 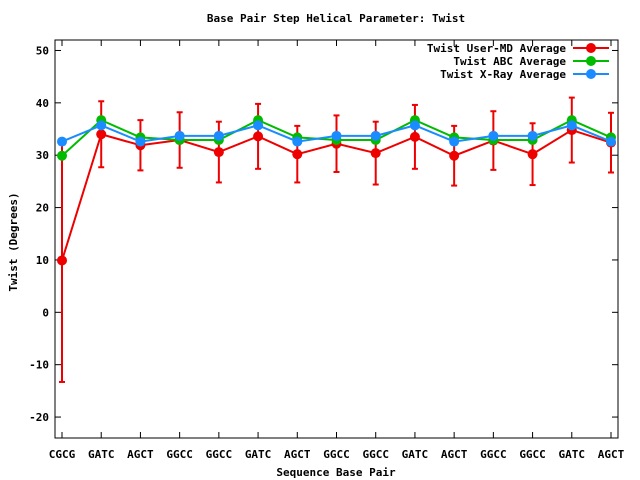 What do you see at coordinates (42, 208) in the screenshot?
I see `y-tick-label: 20` at bounding box center [42, 208].